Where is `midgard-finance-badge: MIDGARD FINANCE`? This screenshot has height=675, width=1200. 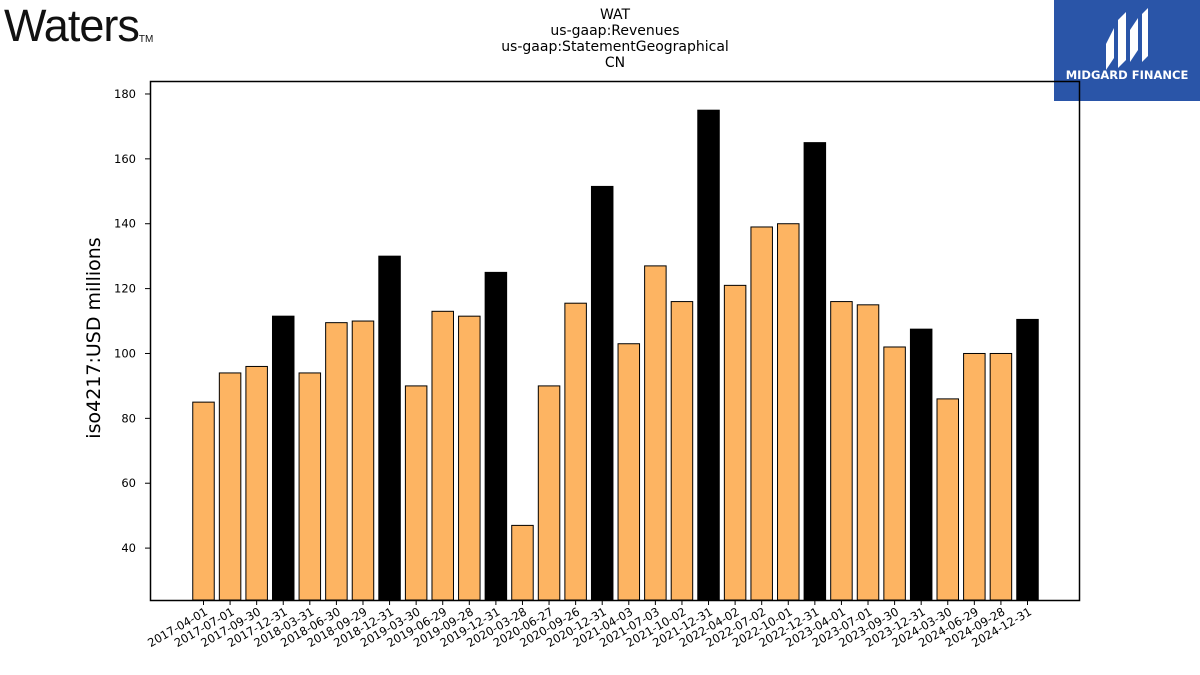
midgard-finance-badge: MIDGARD FINANCE is located at coordinates (1127, 50).